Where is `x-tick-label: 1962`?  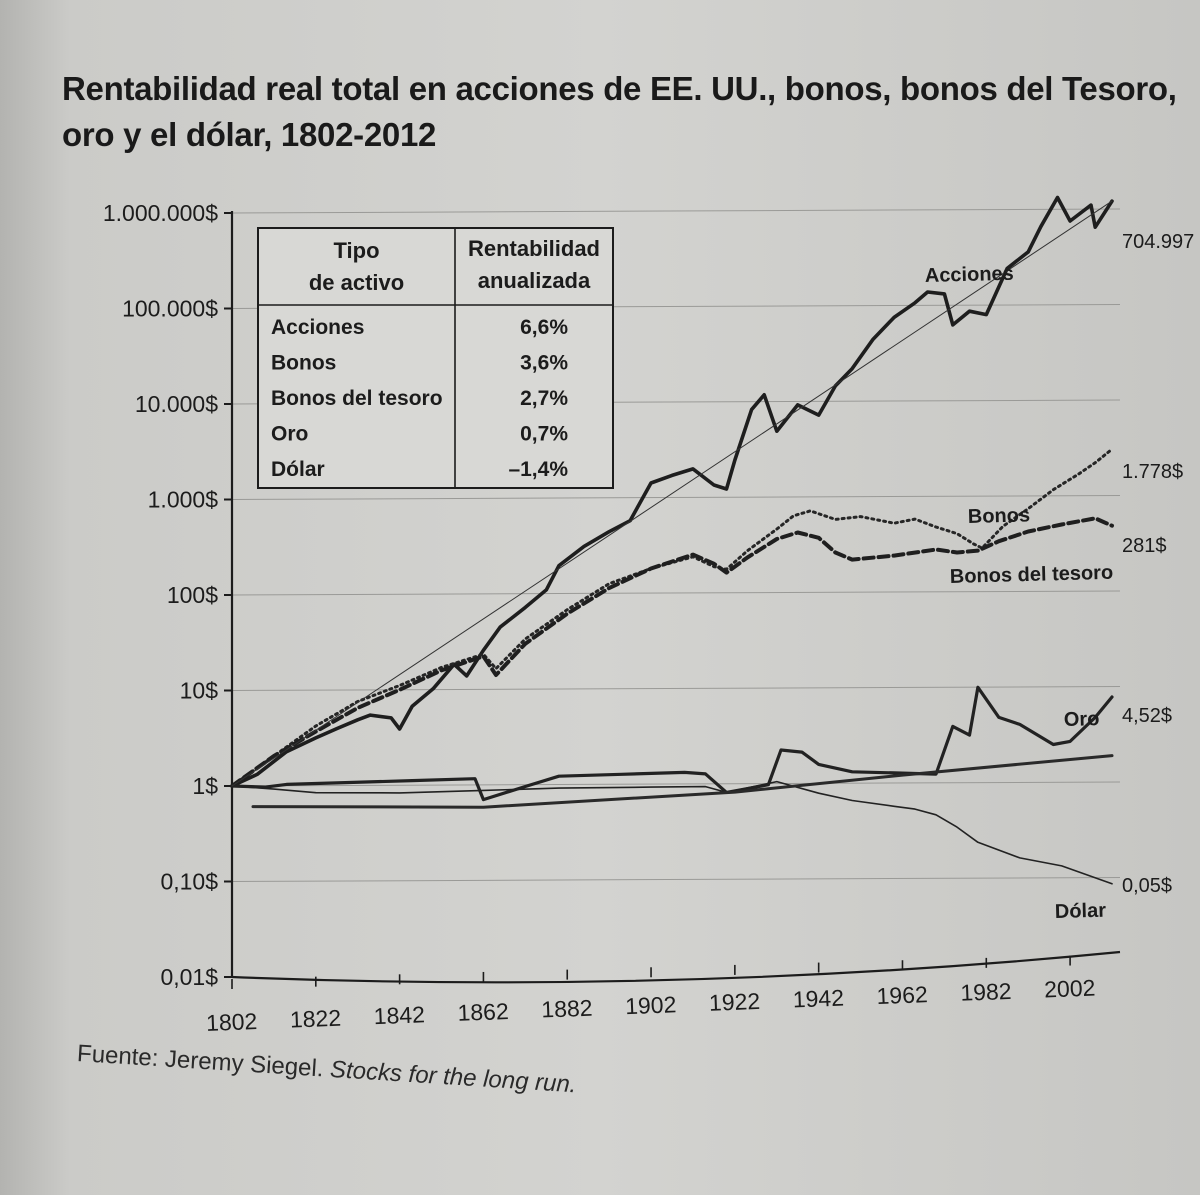 x-tick-label: 1962 is located at coordinates (902, 995).